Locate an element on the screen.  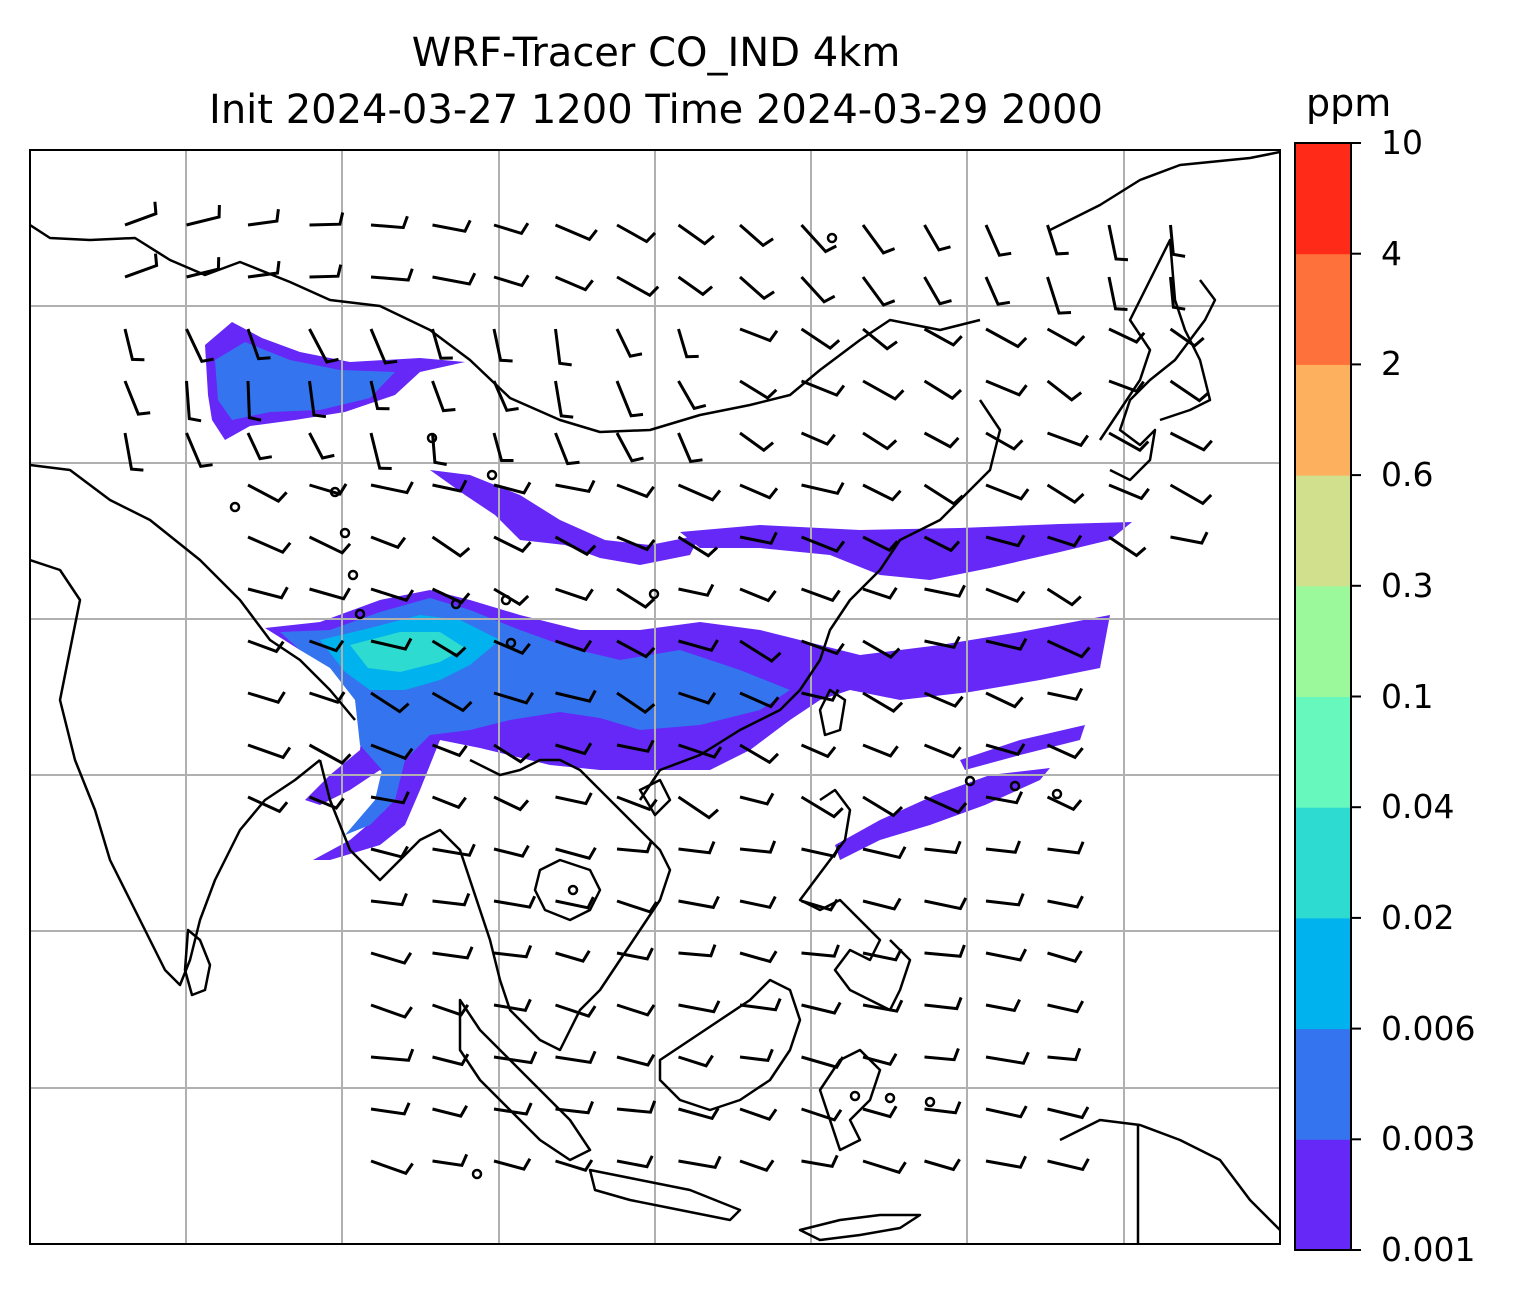
colorbar-tick-label: 0.04 is located at coordinates (1418, 807).